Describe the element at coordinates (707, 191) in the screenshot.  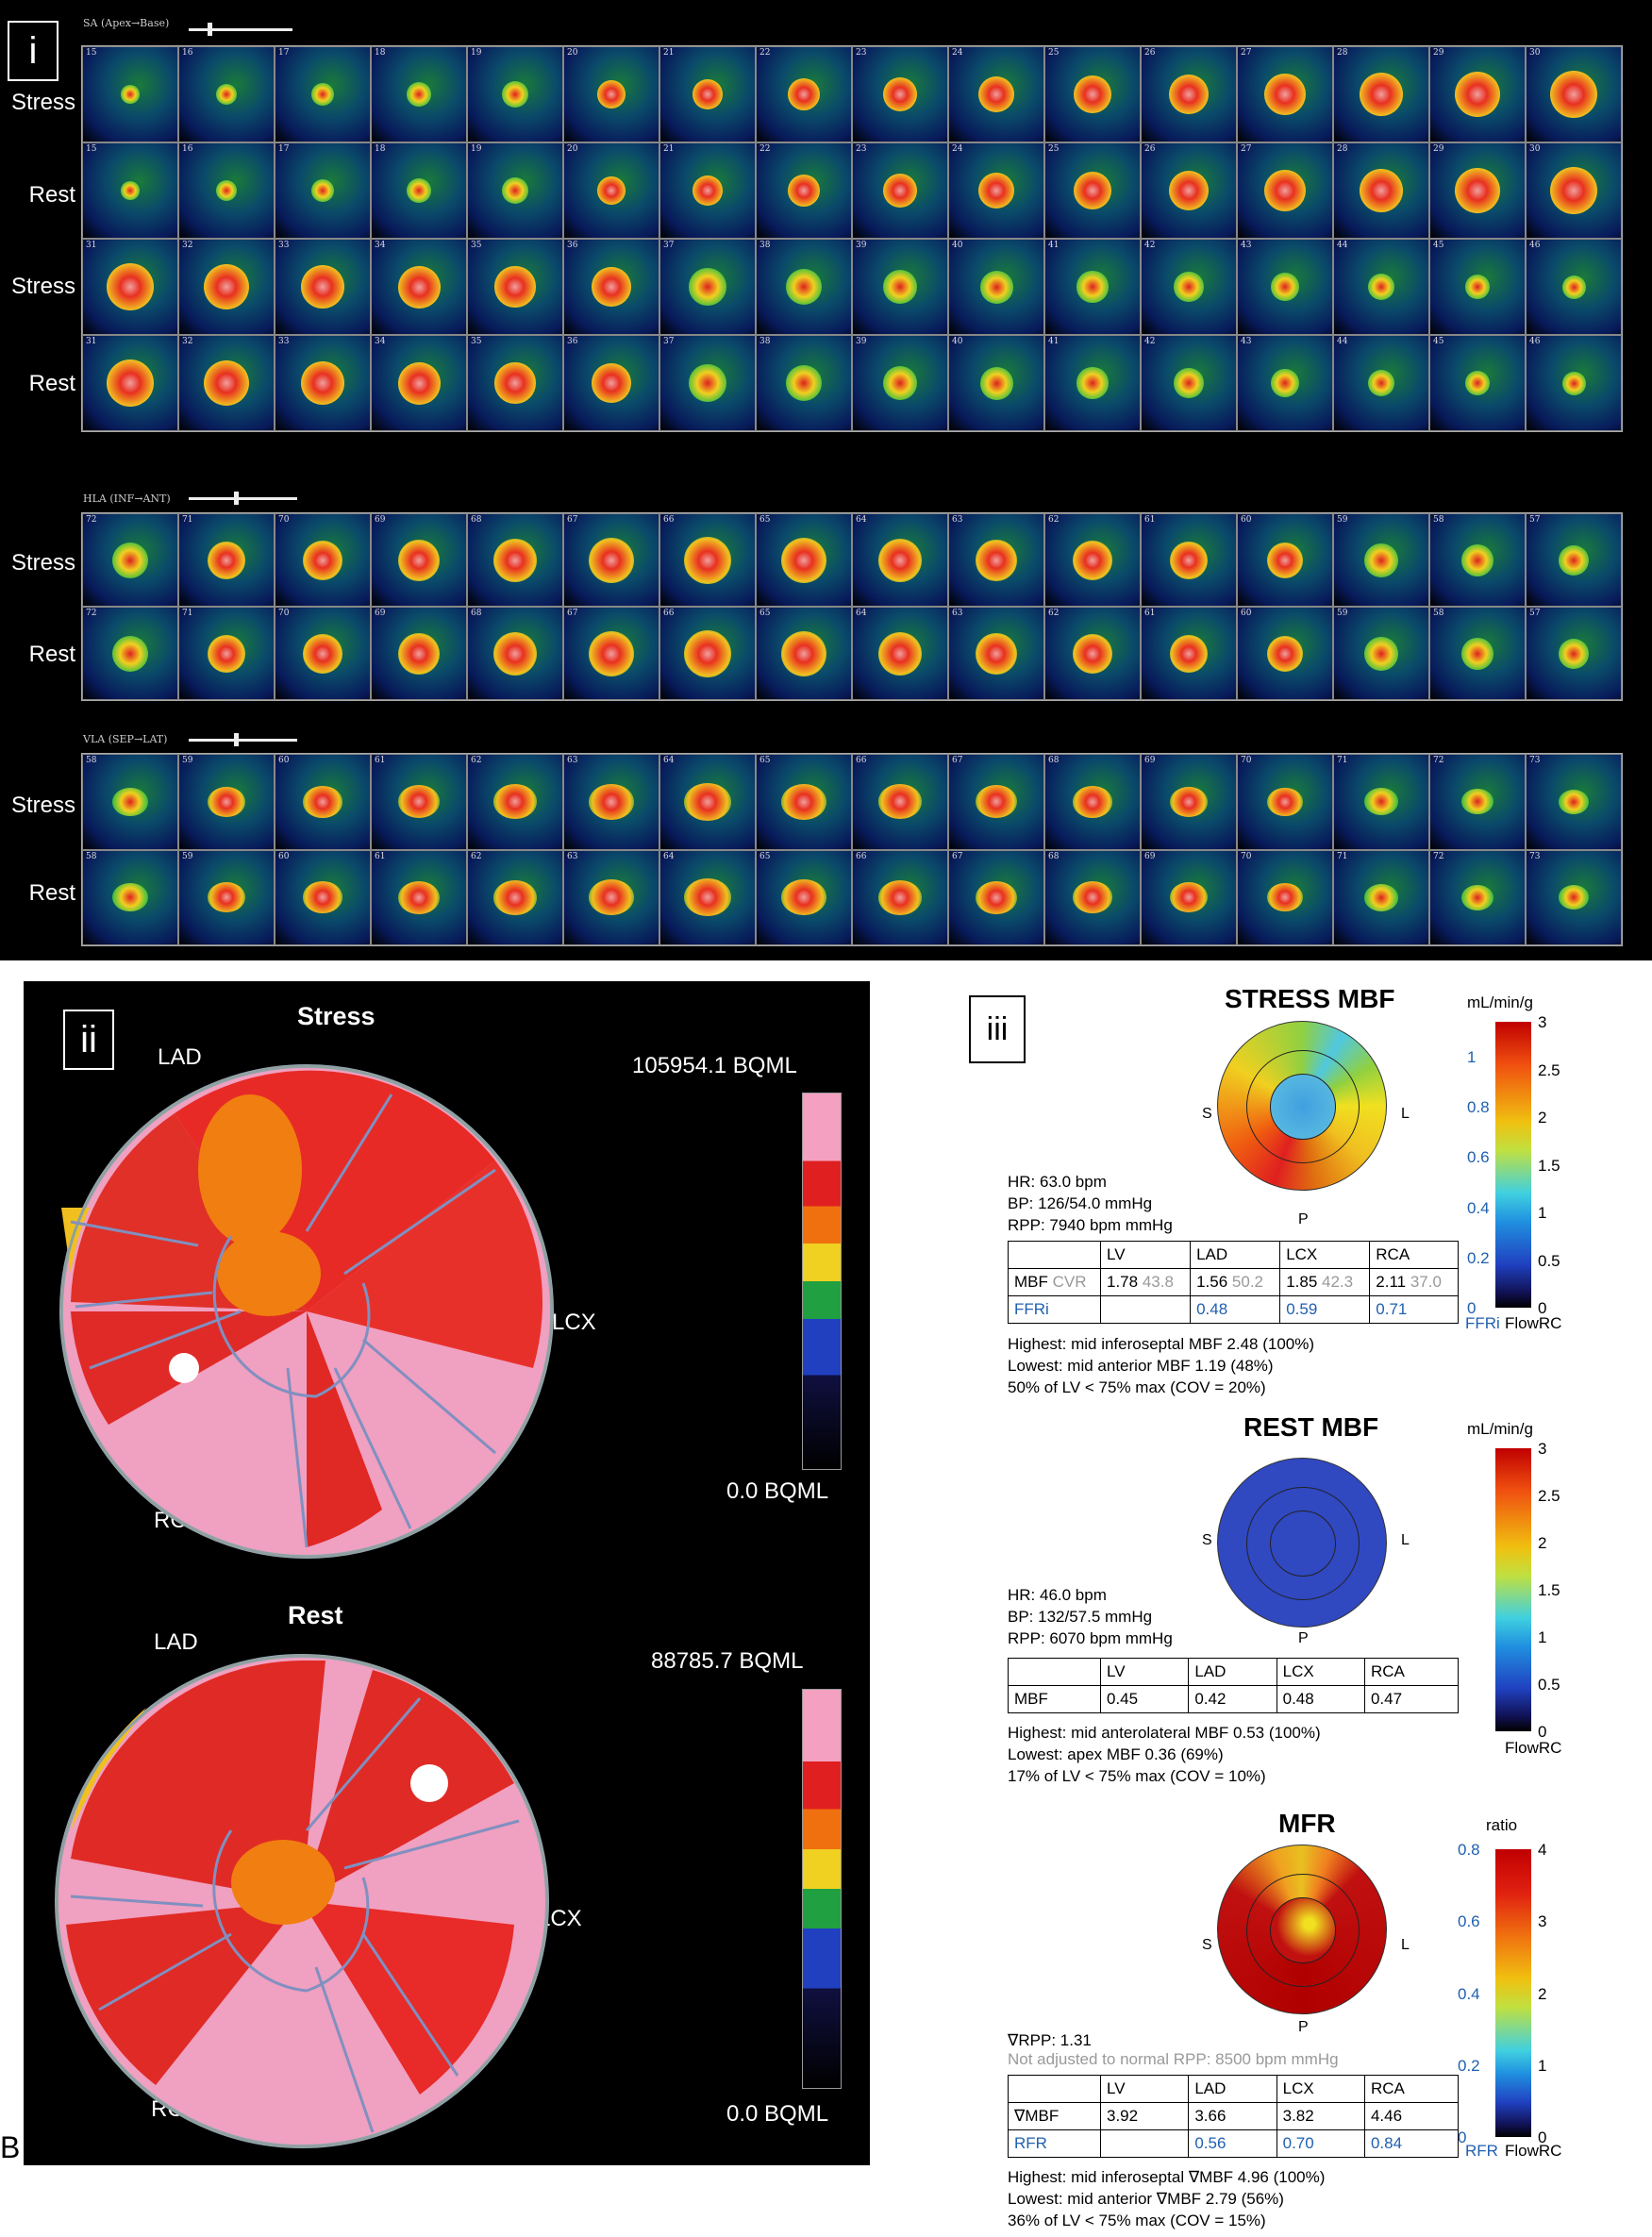
I see `slice-cell: 21` at that location.